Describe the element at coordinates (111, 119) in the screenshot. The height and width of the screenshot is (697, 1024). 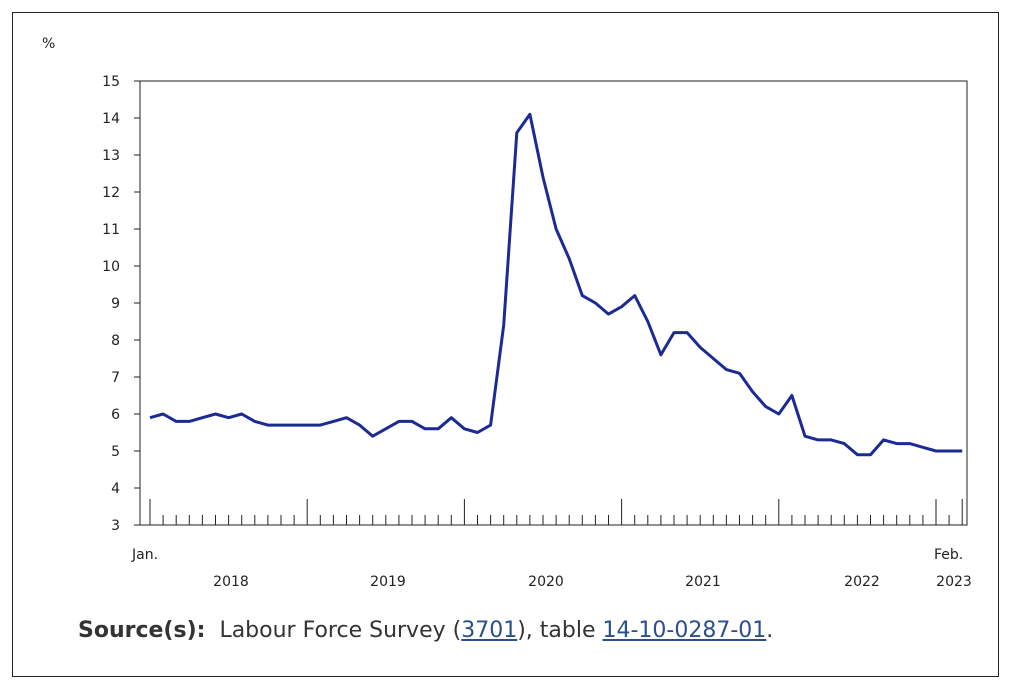
I see `y-tick-label: 14` at that location.